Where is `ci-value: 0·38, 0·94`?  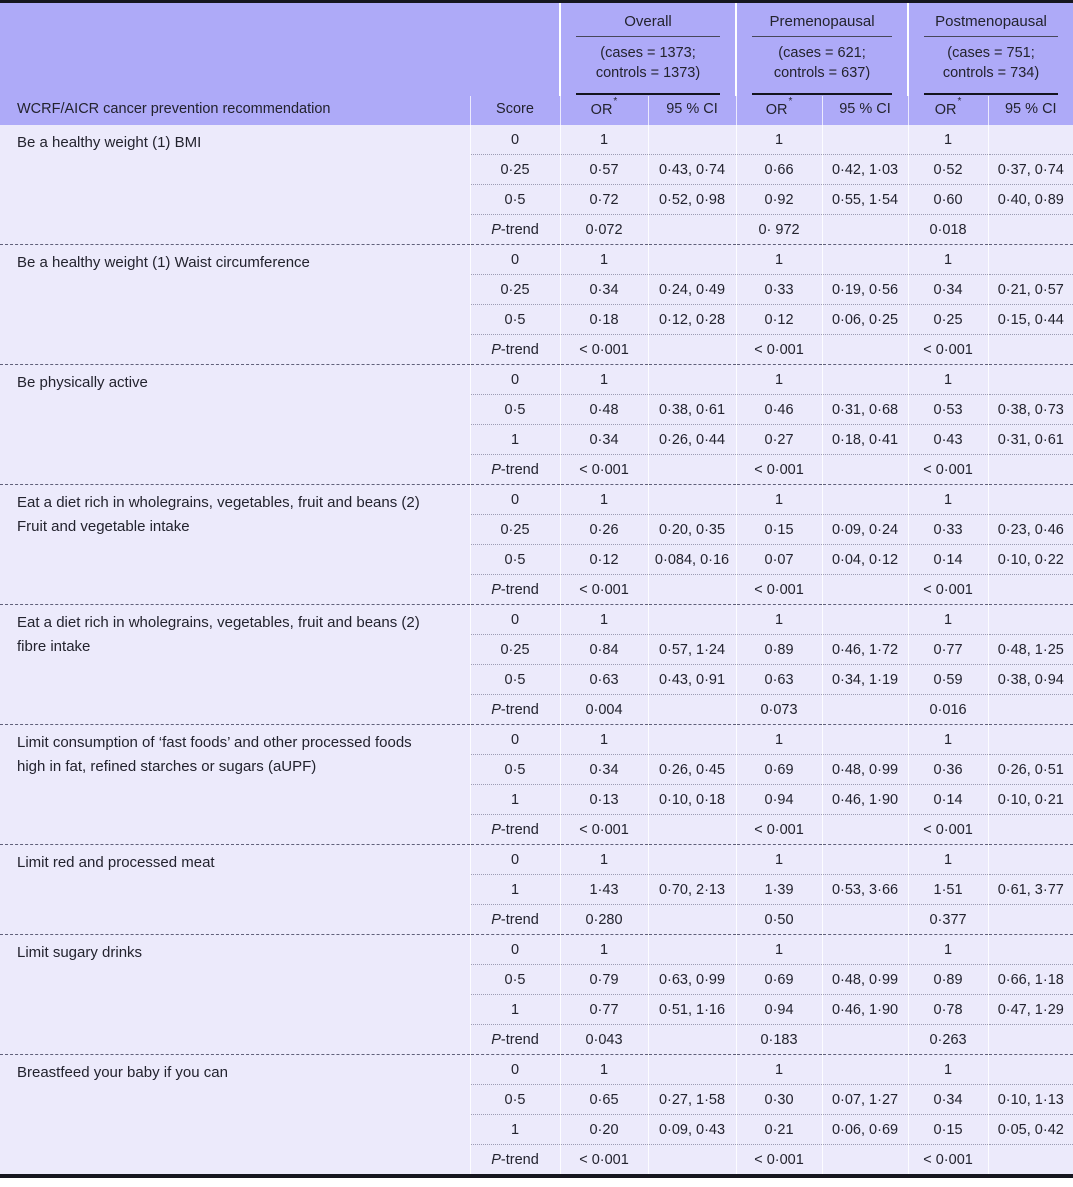 ci-value: 0·38, 0·94 is located at coordinates (1030, 679).